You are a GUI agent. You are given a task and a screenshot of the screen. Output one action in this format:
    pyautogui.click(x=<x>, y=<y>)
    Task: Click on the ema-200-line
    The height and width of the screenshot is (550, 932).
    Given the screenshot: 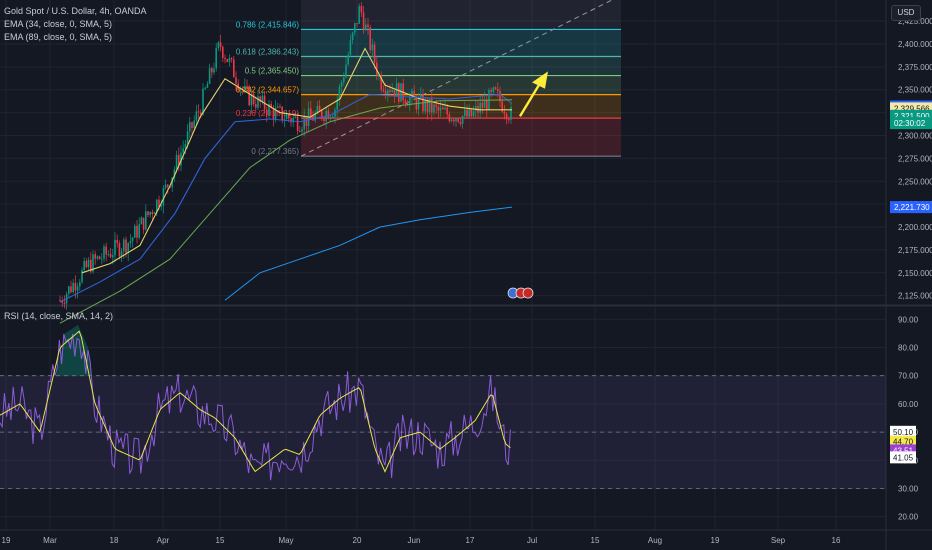 What is the action you would take?
    pyautogui.click(x=368, y=253)
    